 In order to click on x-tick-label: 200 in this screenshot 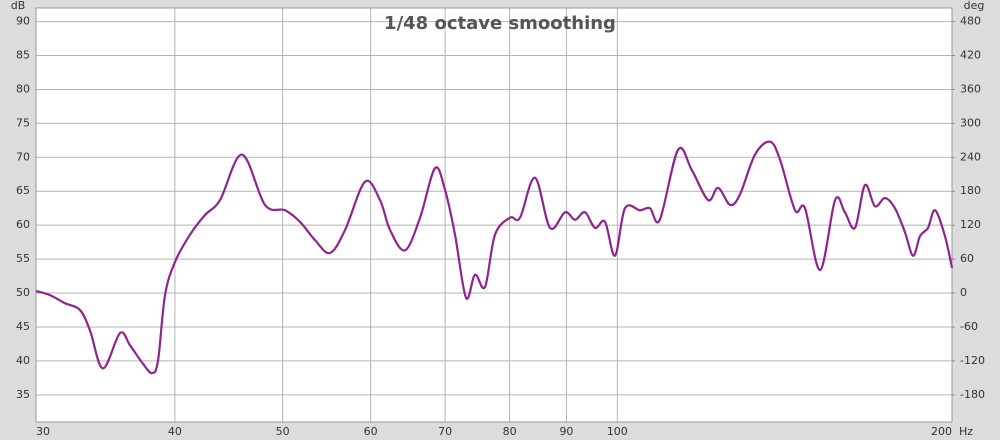, I will do `click(941, 431)`.